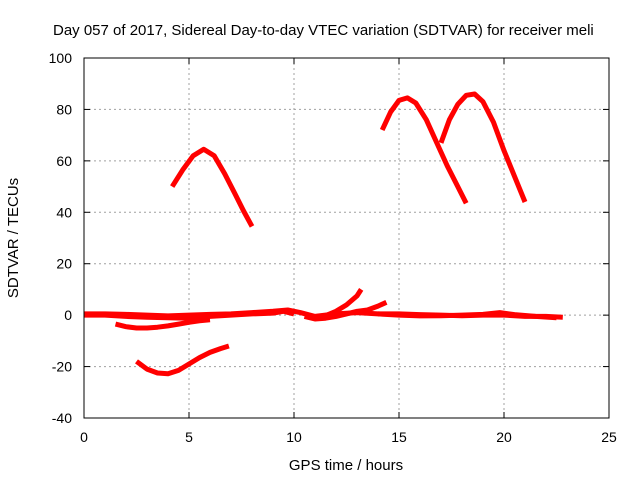 Image resolution: width=640 pixels, height=480 pixels. What do you see at coordinates (504, 437) in the screenshot?
I see `x-tick-label: 20` at bounding box center [504, 437].